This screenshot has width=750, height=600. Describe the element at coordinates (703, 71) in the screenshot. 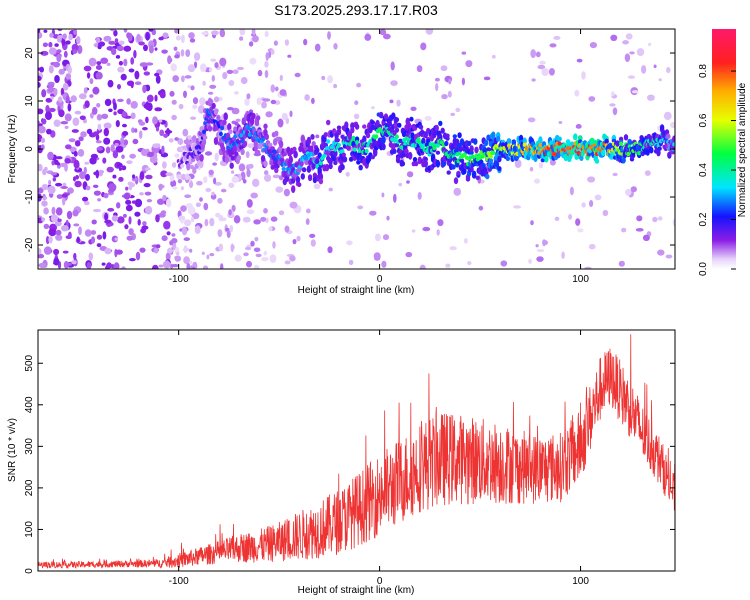

I see `colorbar-tick-label: 0.8` at that location.